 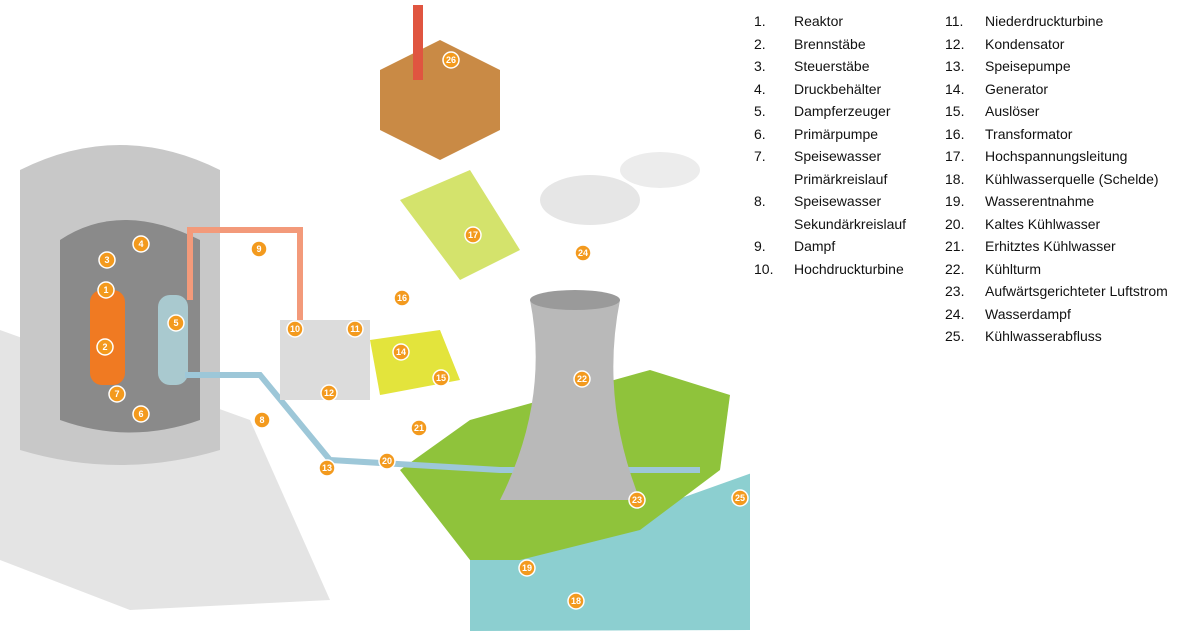 What do you see at coordinates (760, 156) in the screenshot?
I see `legend-number: 7.` at bounding box center [760, 156].